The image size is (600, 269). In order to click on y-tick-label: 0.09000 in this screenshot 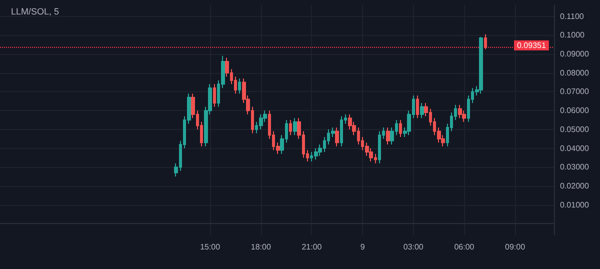, I will do `click(575, 54)`.